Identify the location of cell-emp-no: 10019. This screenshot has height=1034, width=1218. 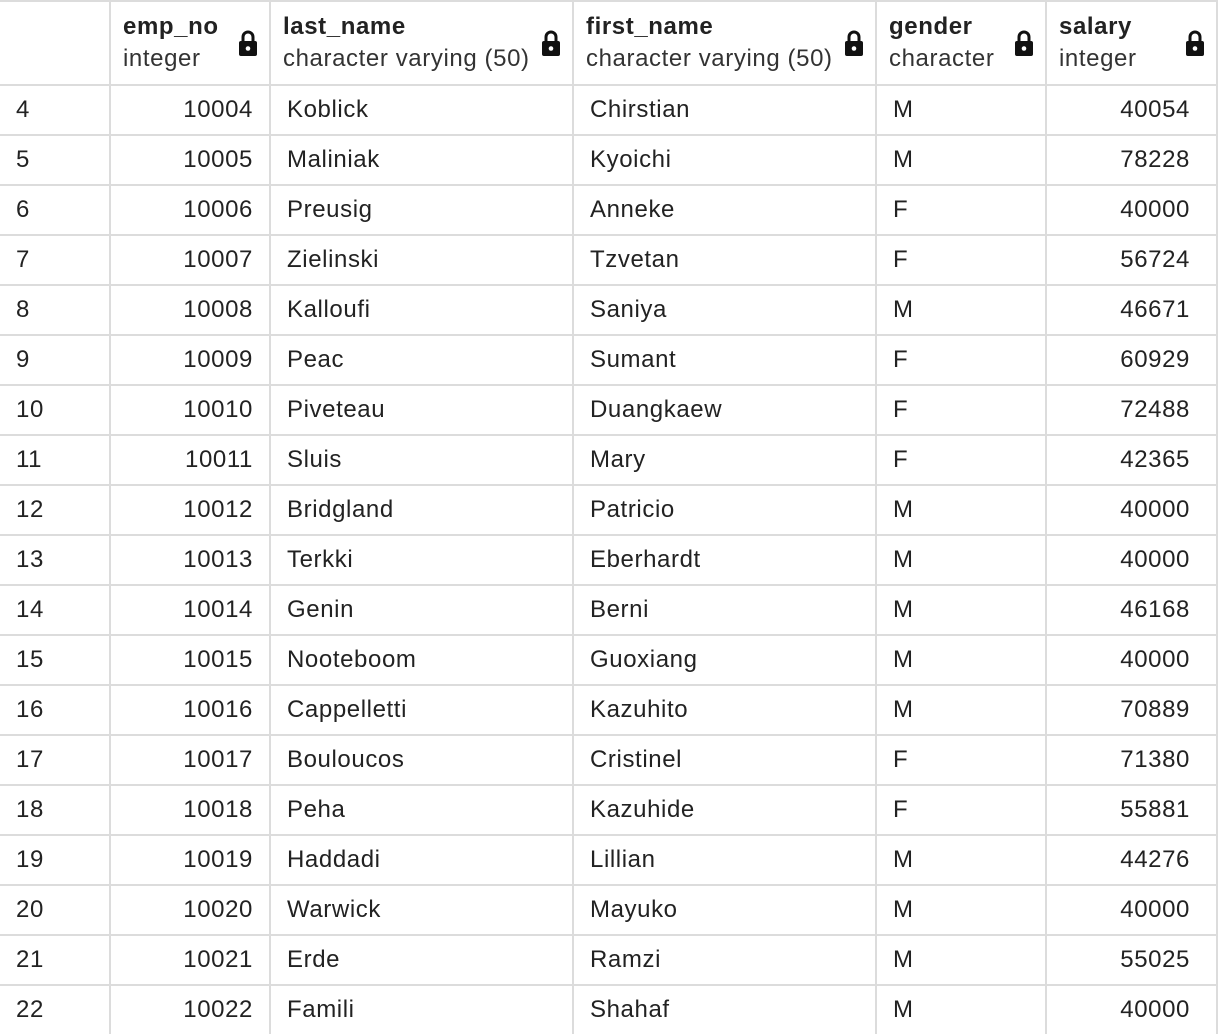
(191, 860).